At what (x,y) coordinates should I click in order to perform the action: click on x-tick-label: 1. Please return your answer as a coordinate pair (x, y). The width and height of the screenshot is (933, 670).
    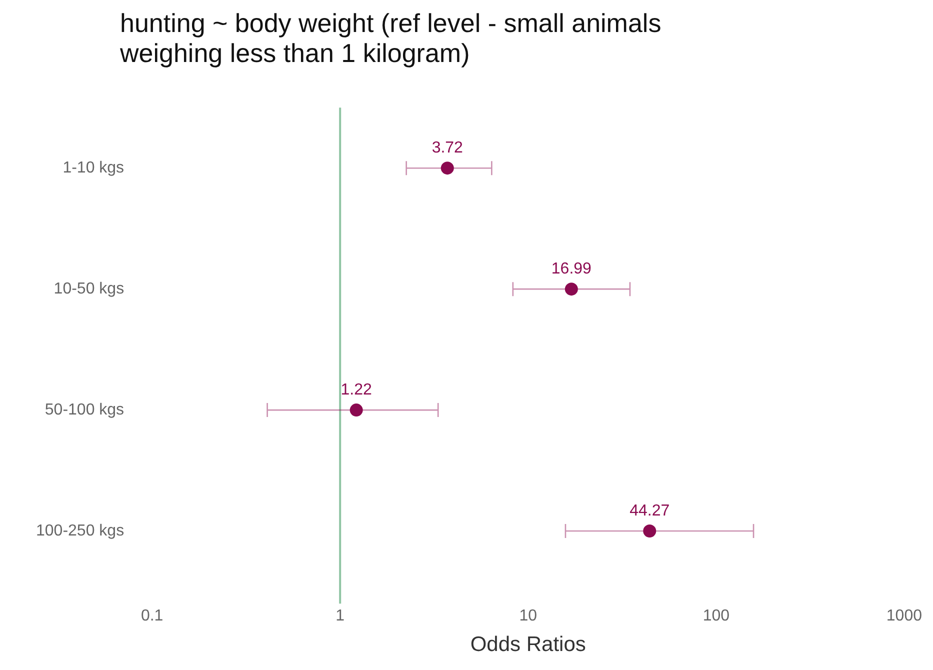
    Looking at the image, I should click on (340, 616).